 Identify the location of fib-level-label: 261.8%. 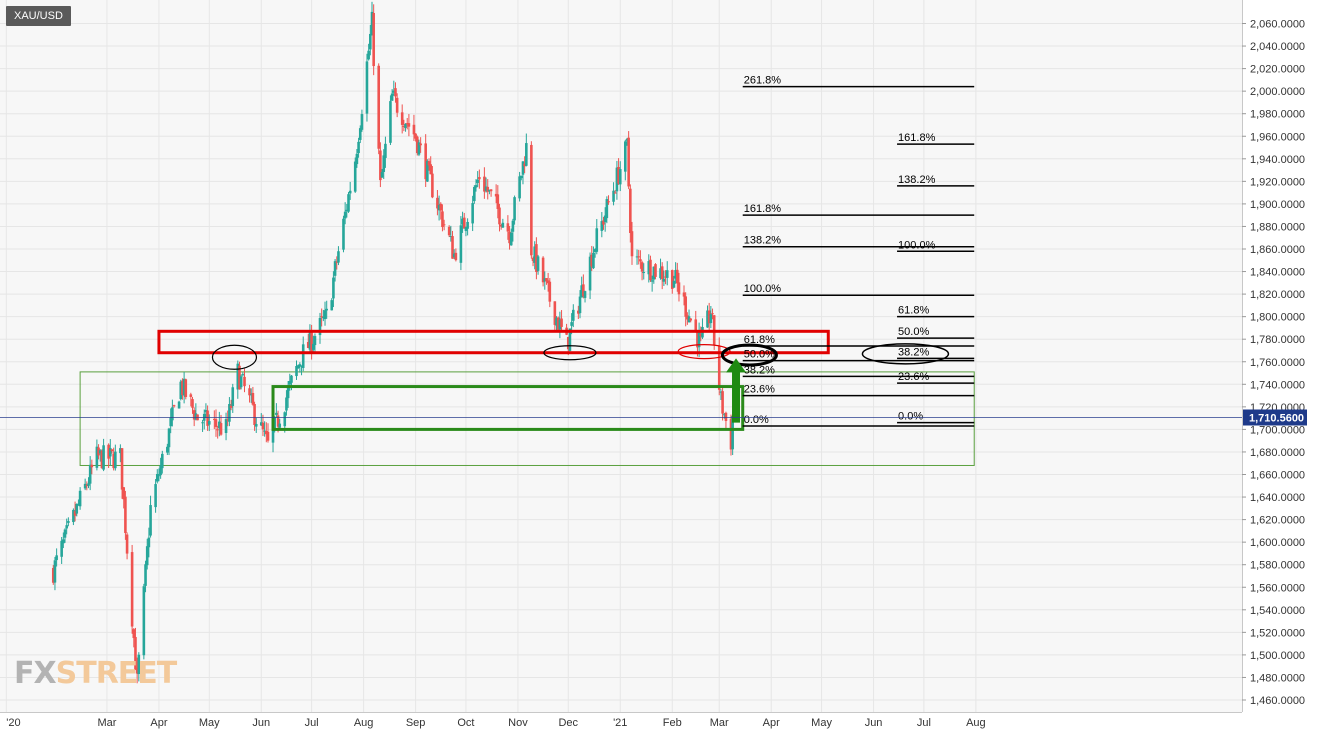
(763, 81).